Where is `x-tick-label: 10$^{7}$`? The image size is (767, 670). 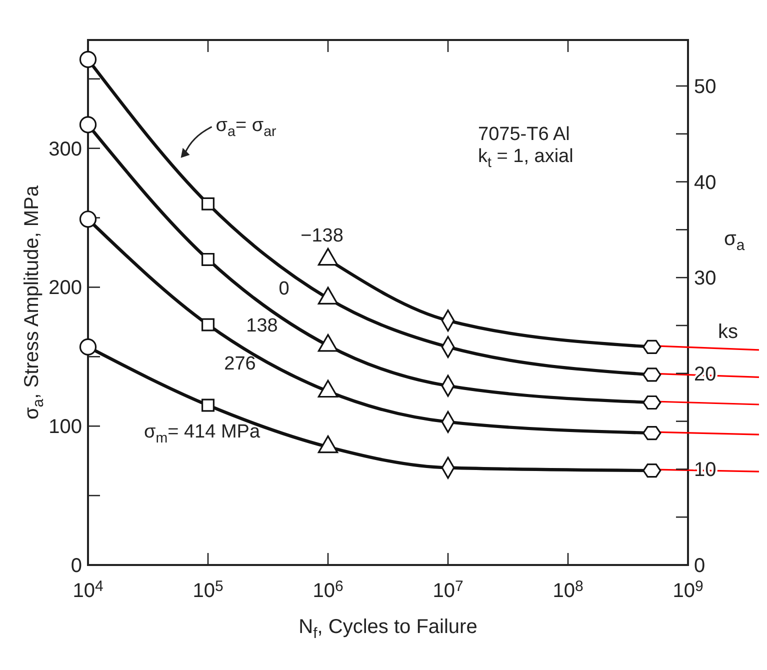 x-tick-label: 10$^{7}$ is located at coordinates (448, 590).